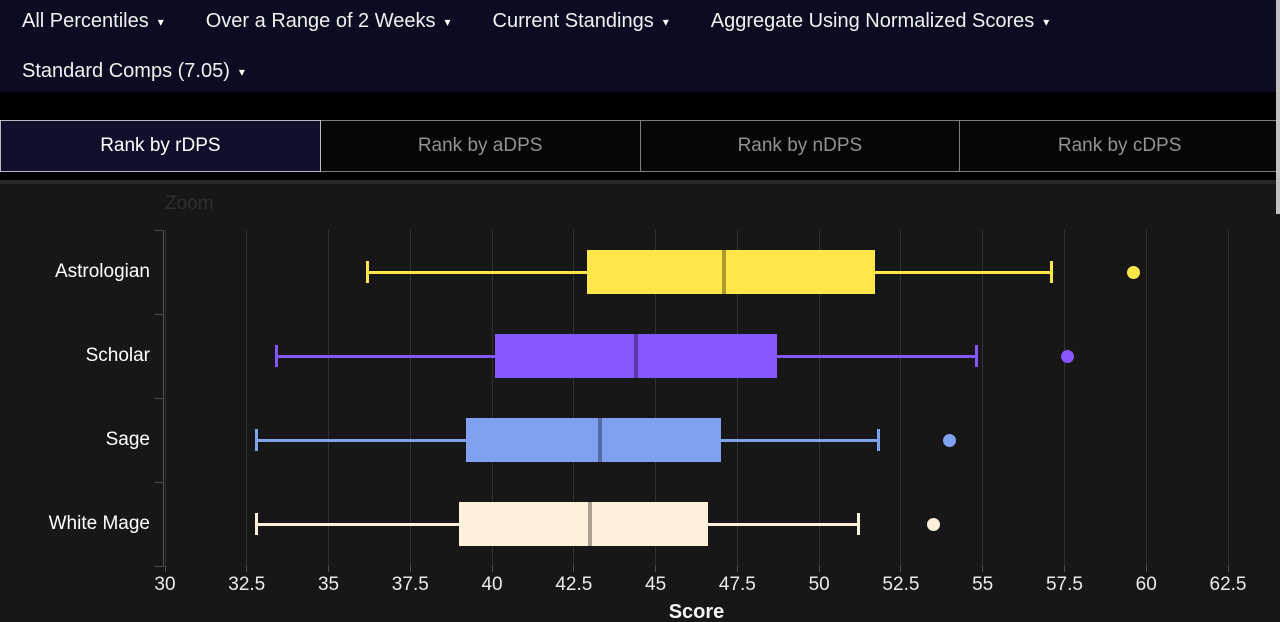 The width and height of the screenshot is (1280, 622). I want to click on x-axis-tick-label: 42.5, so click(574, 584).